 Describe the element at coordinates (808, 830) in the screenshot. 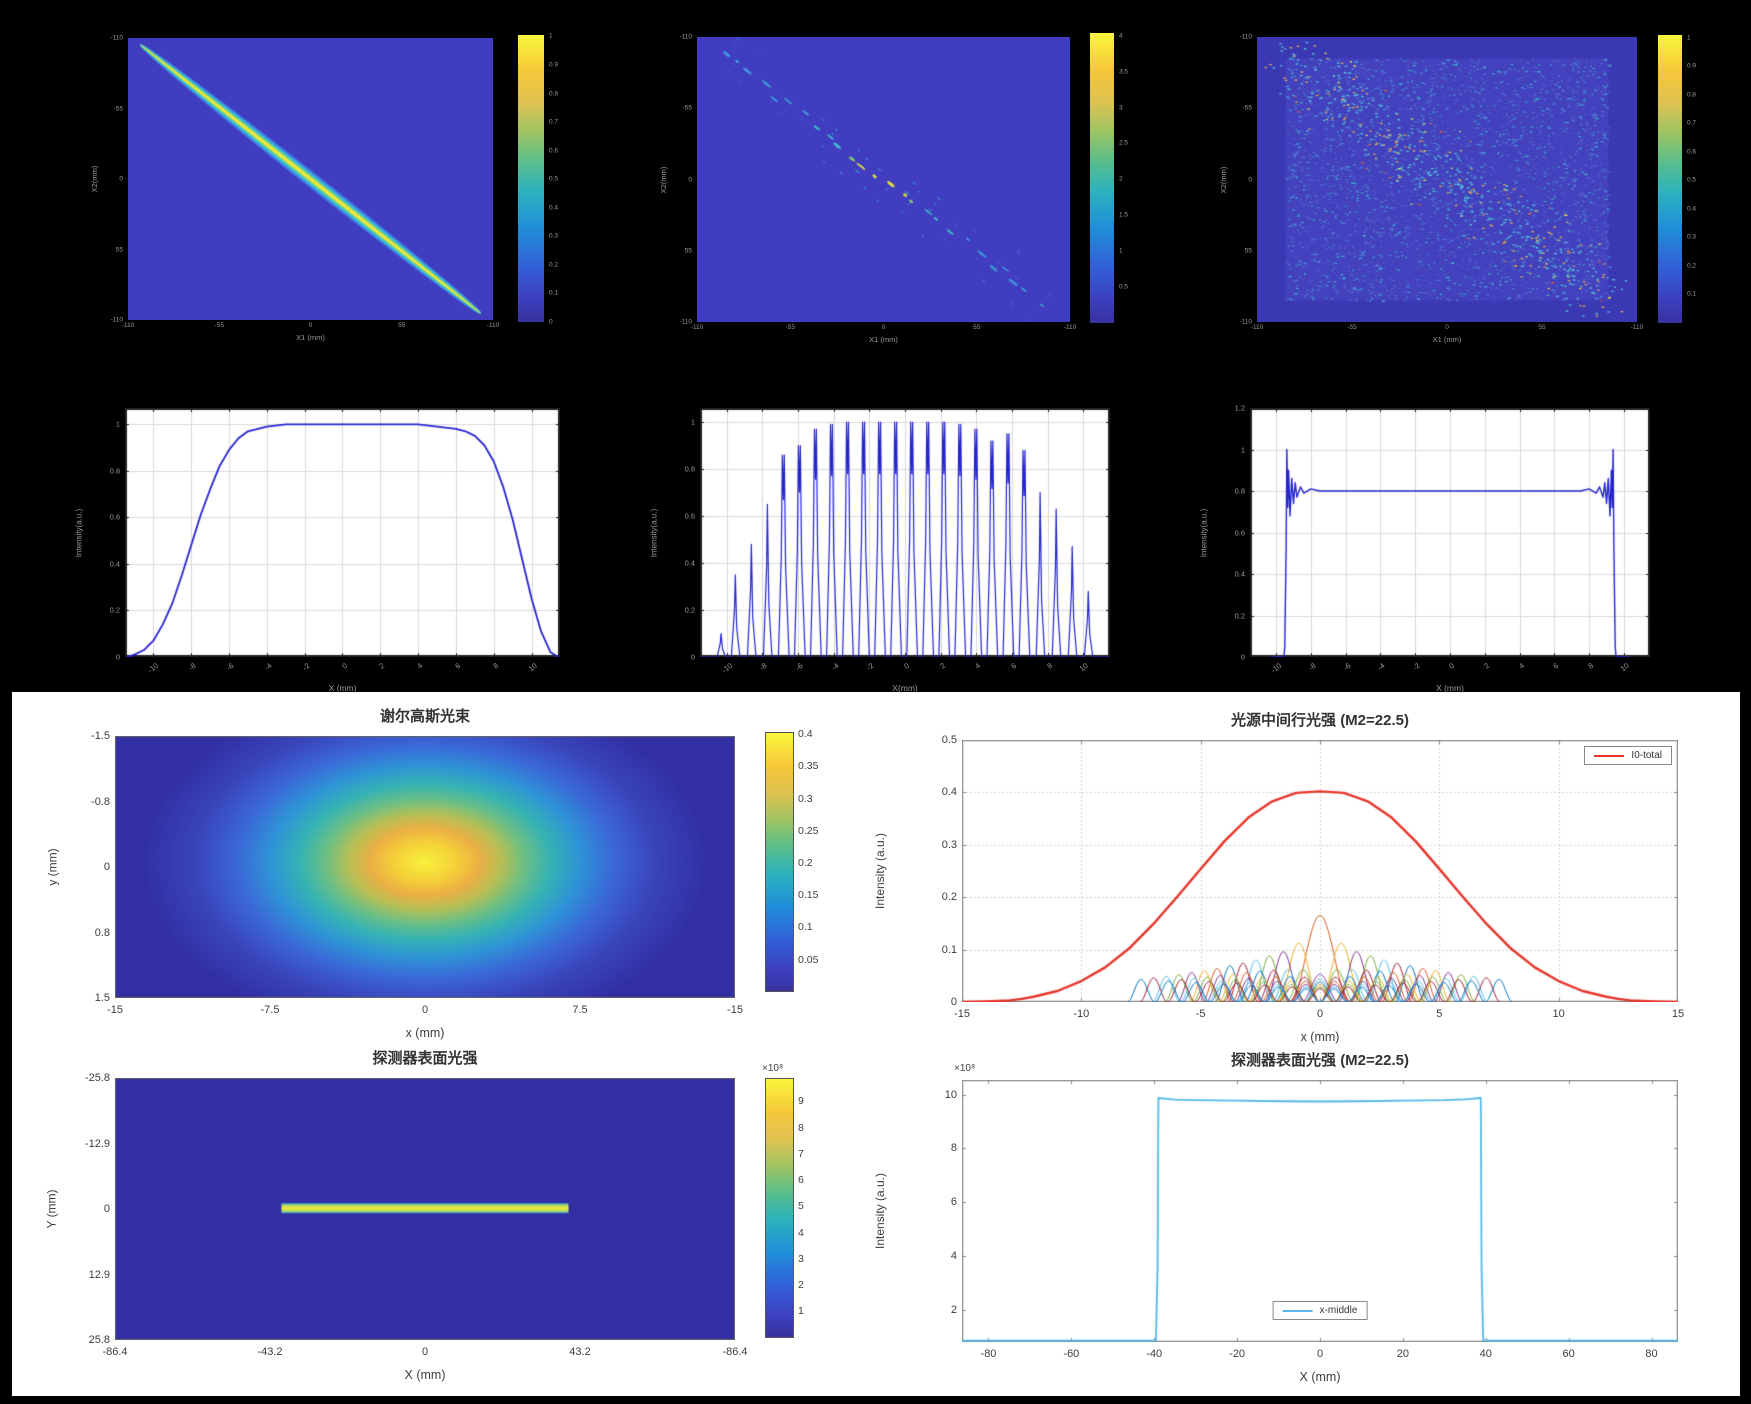

I see `colorbar-tick-label: 0.25` at that location.